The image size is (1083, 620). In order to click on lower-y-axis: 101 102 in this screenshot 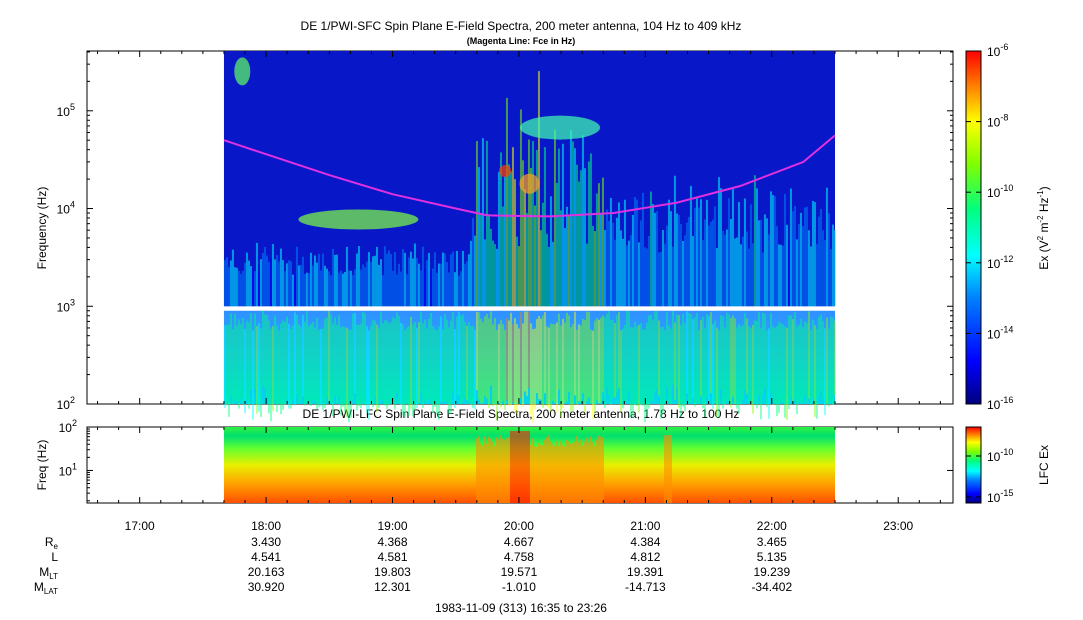, I will do `click(506, 460)`.